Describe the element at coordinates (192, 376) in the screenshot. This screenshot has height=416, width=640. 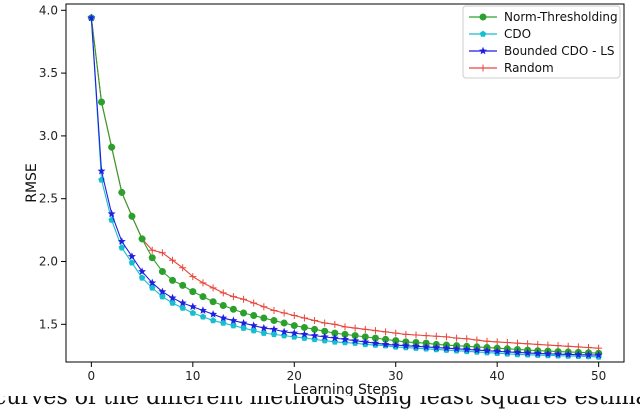
I see `x-tick-label: 10` at that location.